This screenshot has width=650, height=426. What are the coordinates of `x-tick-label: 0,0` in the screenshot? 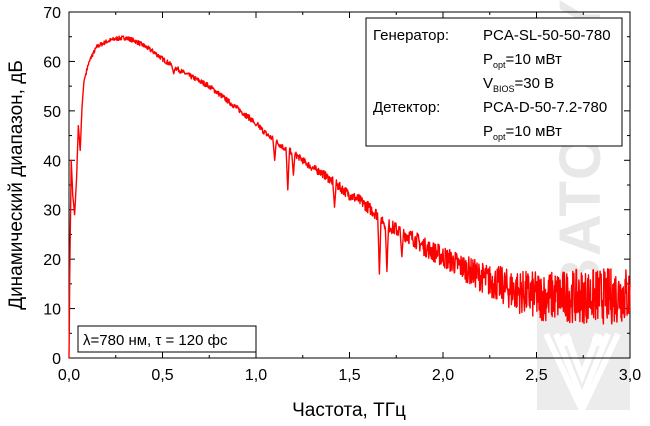 It's located at (69, 375).